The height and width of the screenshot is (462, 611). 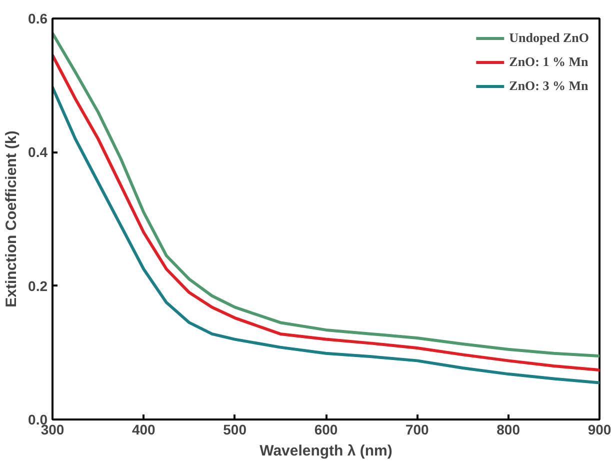 I want to click on y-tick-label: 0.4, so click(x=38, y=152).